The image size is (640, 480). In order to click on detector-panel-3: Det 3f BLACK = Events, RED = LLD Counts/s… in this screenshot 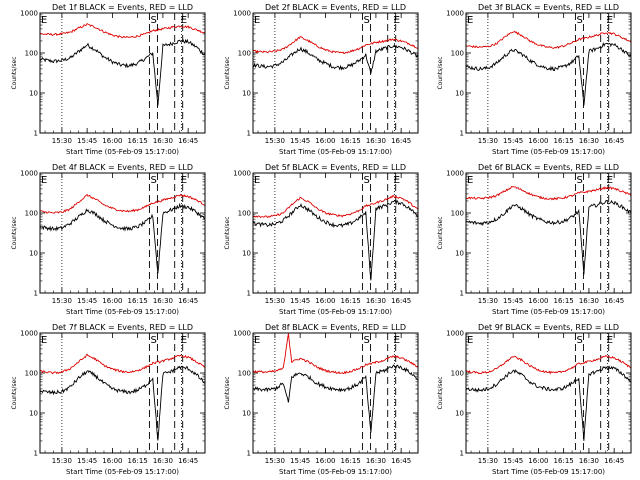, I will do `click(534, 79)`.